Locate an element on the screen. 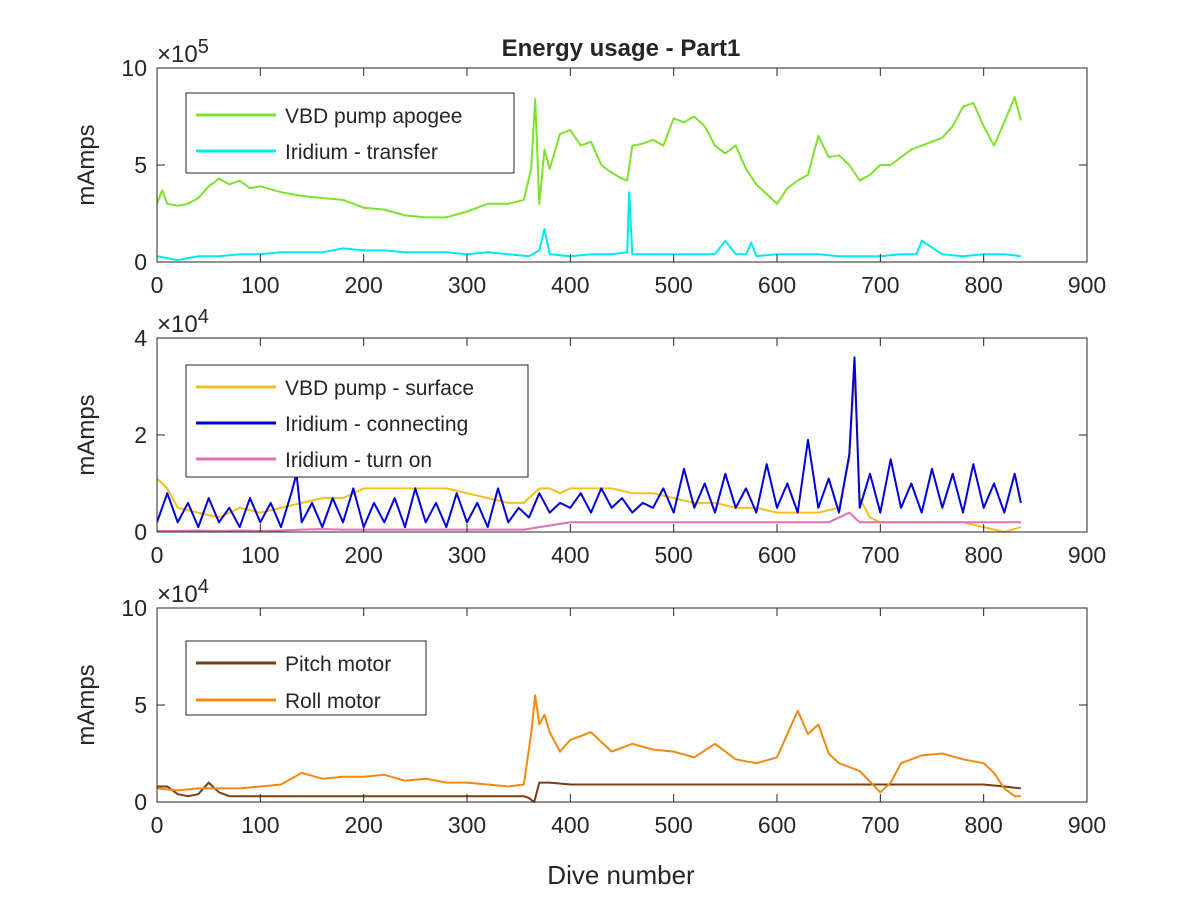 The image size is (1200, 900). figure-title: Energy usage - Part1 is located at coordinates (621, 48).